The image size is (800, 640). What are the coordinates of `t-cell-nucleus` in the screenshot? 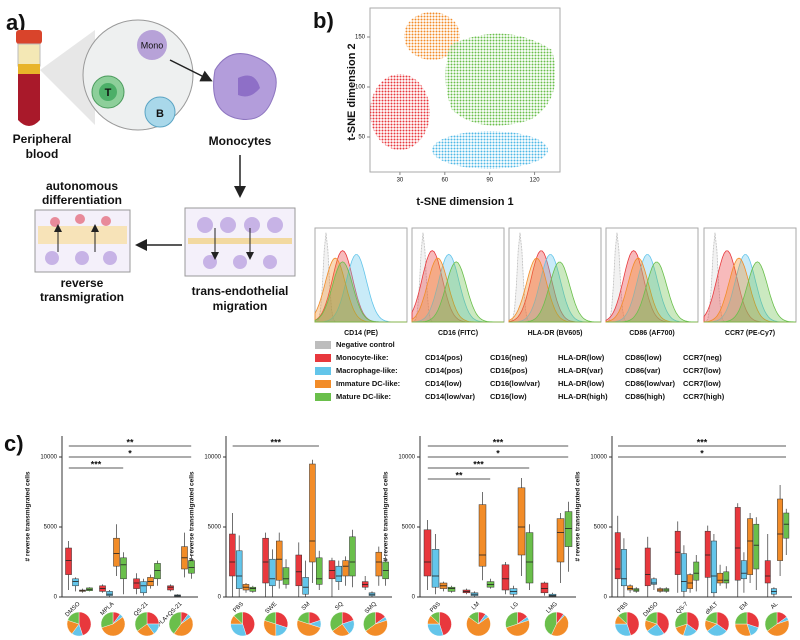 It's located at (108, 92).